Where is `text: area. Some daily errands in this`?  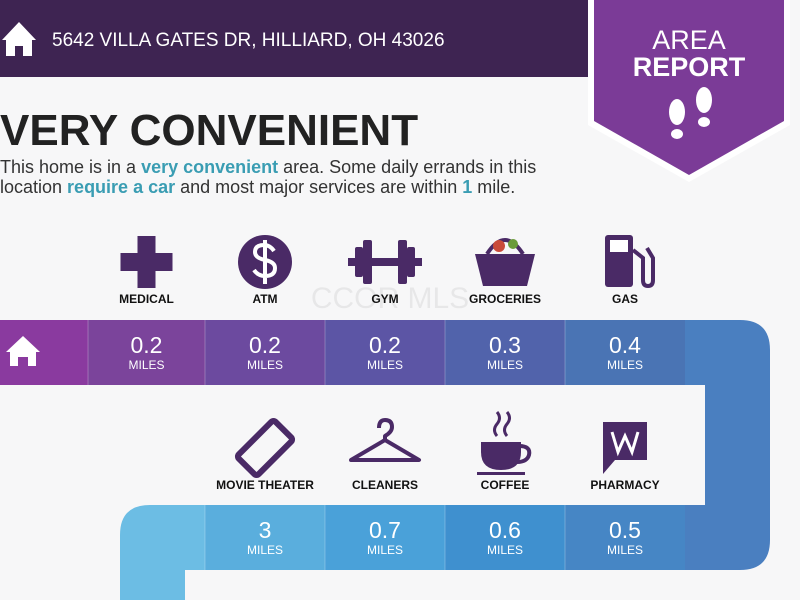 text: area. Some daily errands in this is located at coordinates (407, 167).